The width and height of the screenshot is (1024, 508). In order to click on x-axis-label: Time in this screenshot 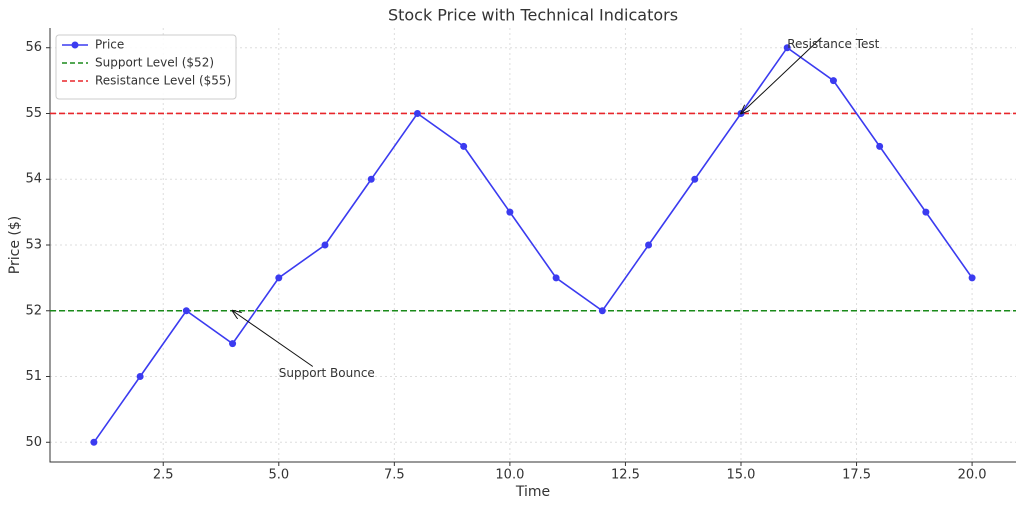, I will do `click(532, 492)`.